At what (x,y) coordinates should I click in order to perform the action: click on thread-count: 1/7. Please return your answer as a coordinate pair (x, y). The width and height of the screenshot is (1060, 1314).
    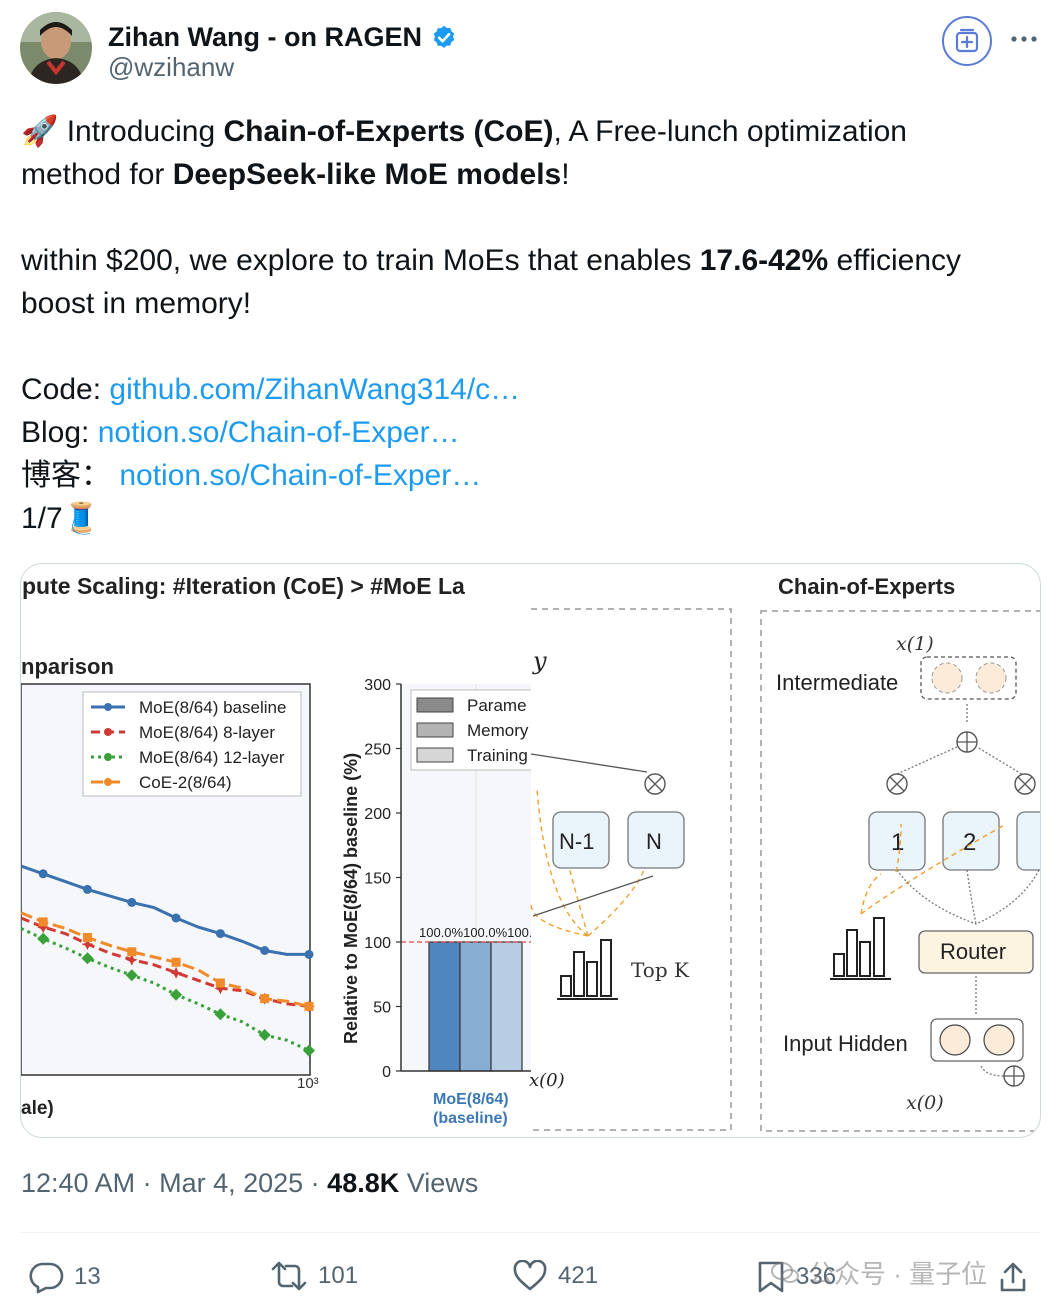
    Looking at the image, I should click on (42, 518).